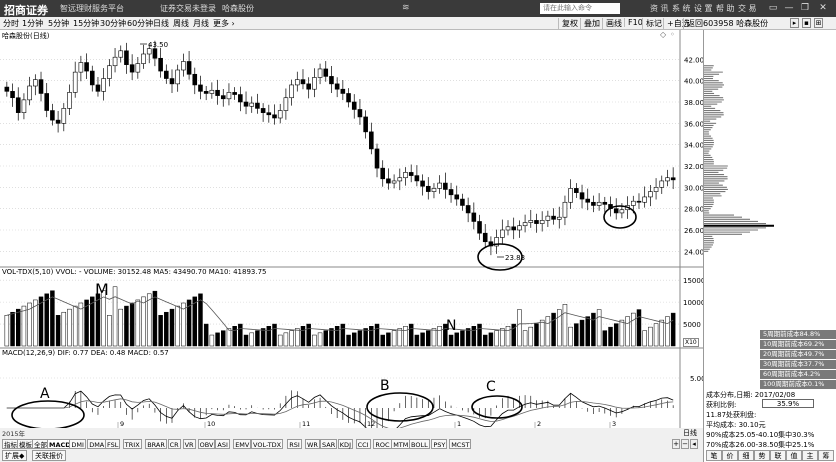  Describe the element at coordinates (224, 23) in the screenshot. I see `tab-more: 更多 ›` at that location.